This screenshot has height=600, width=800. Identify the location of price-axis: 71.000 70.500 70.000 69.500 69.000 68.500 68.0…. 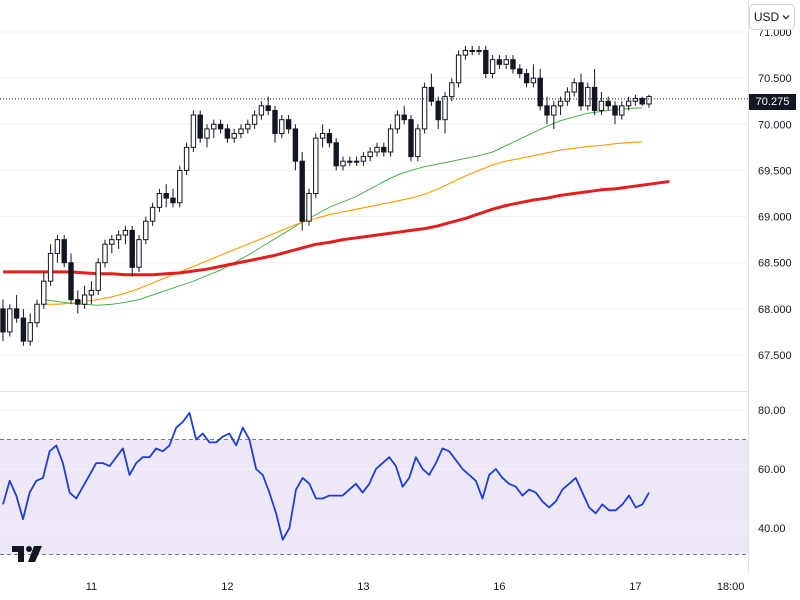
(775, 194).